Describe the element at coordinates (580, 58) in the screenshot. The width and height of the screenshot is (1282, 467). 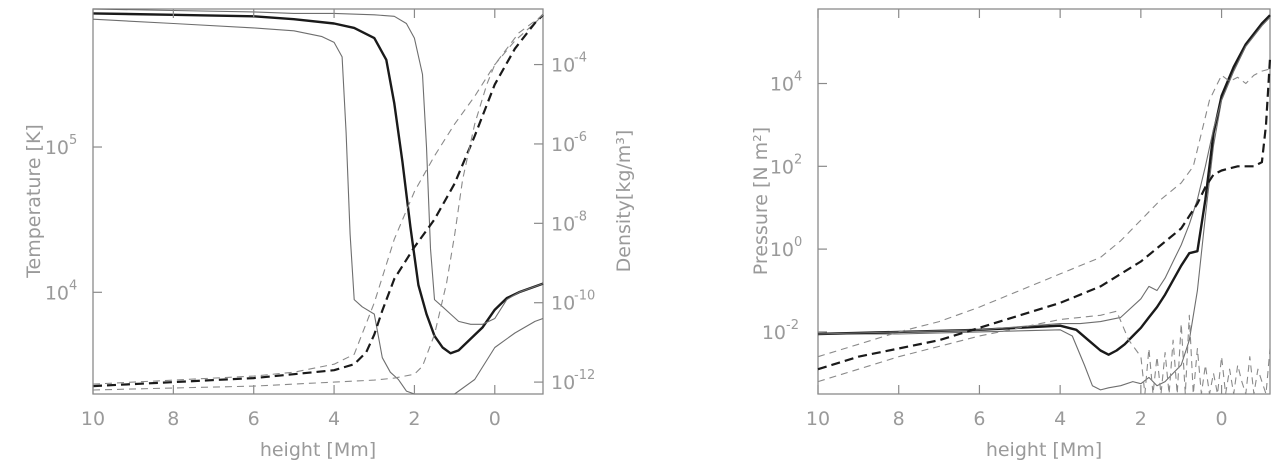
I see `y2-tick-exp: -4` at that location.